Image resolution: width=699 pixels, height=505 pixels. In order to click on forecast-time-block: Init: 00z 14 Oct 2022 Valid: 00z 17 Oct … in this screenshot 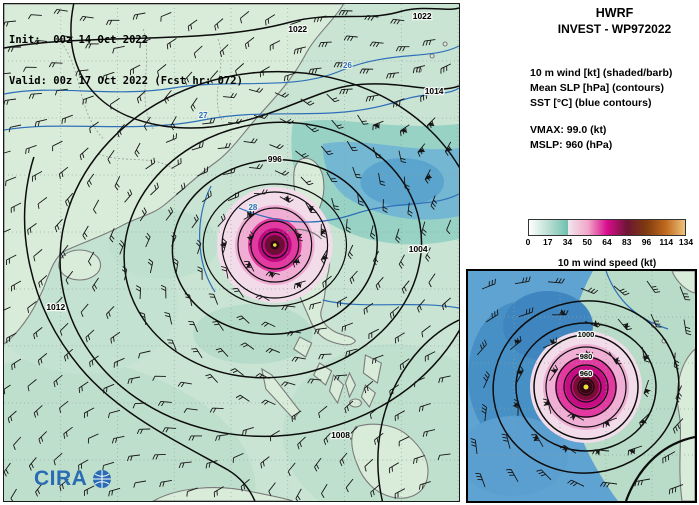, I will do `click(126, 61)`.